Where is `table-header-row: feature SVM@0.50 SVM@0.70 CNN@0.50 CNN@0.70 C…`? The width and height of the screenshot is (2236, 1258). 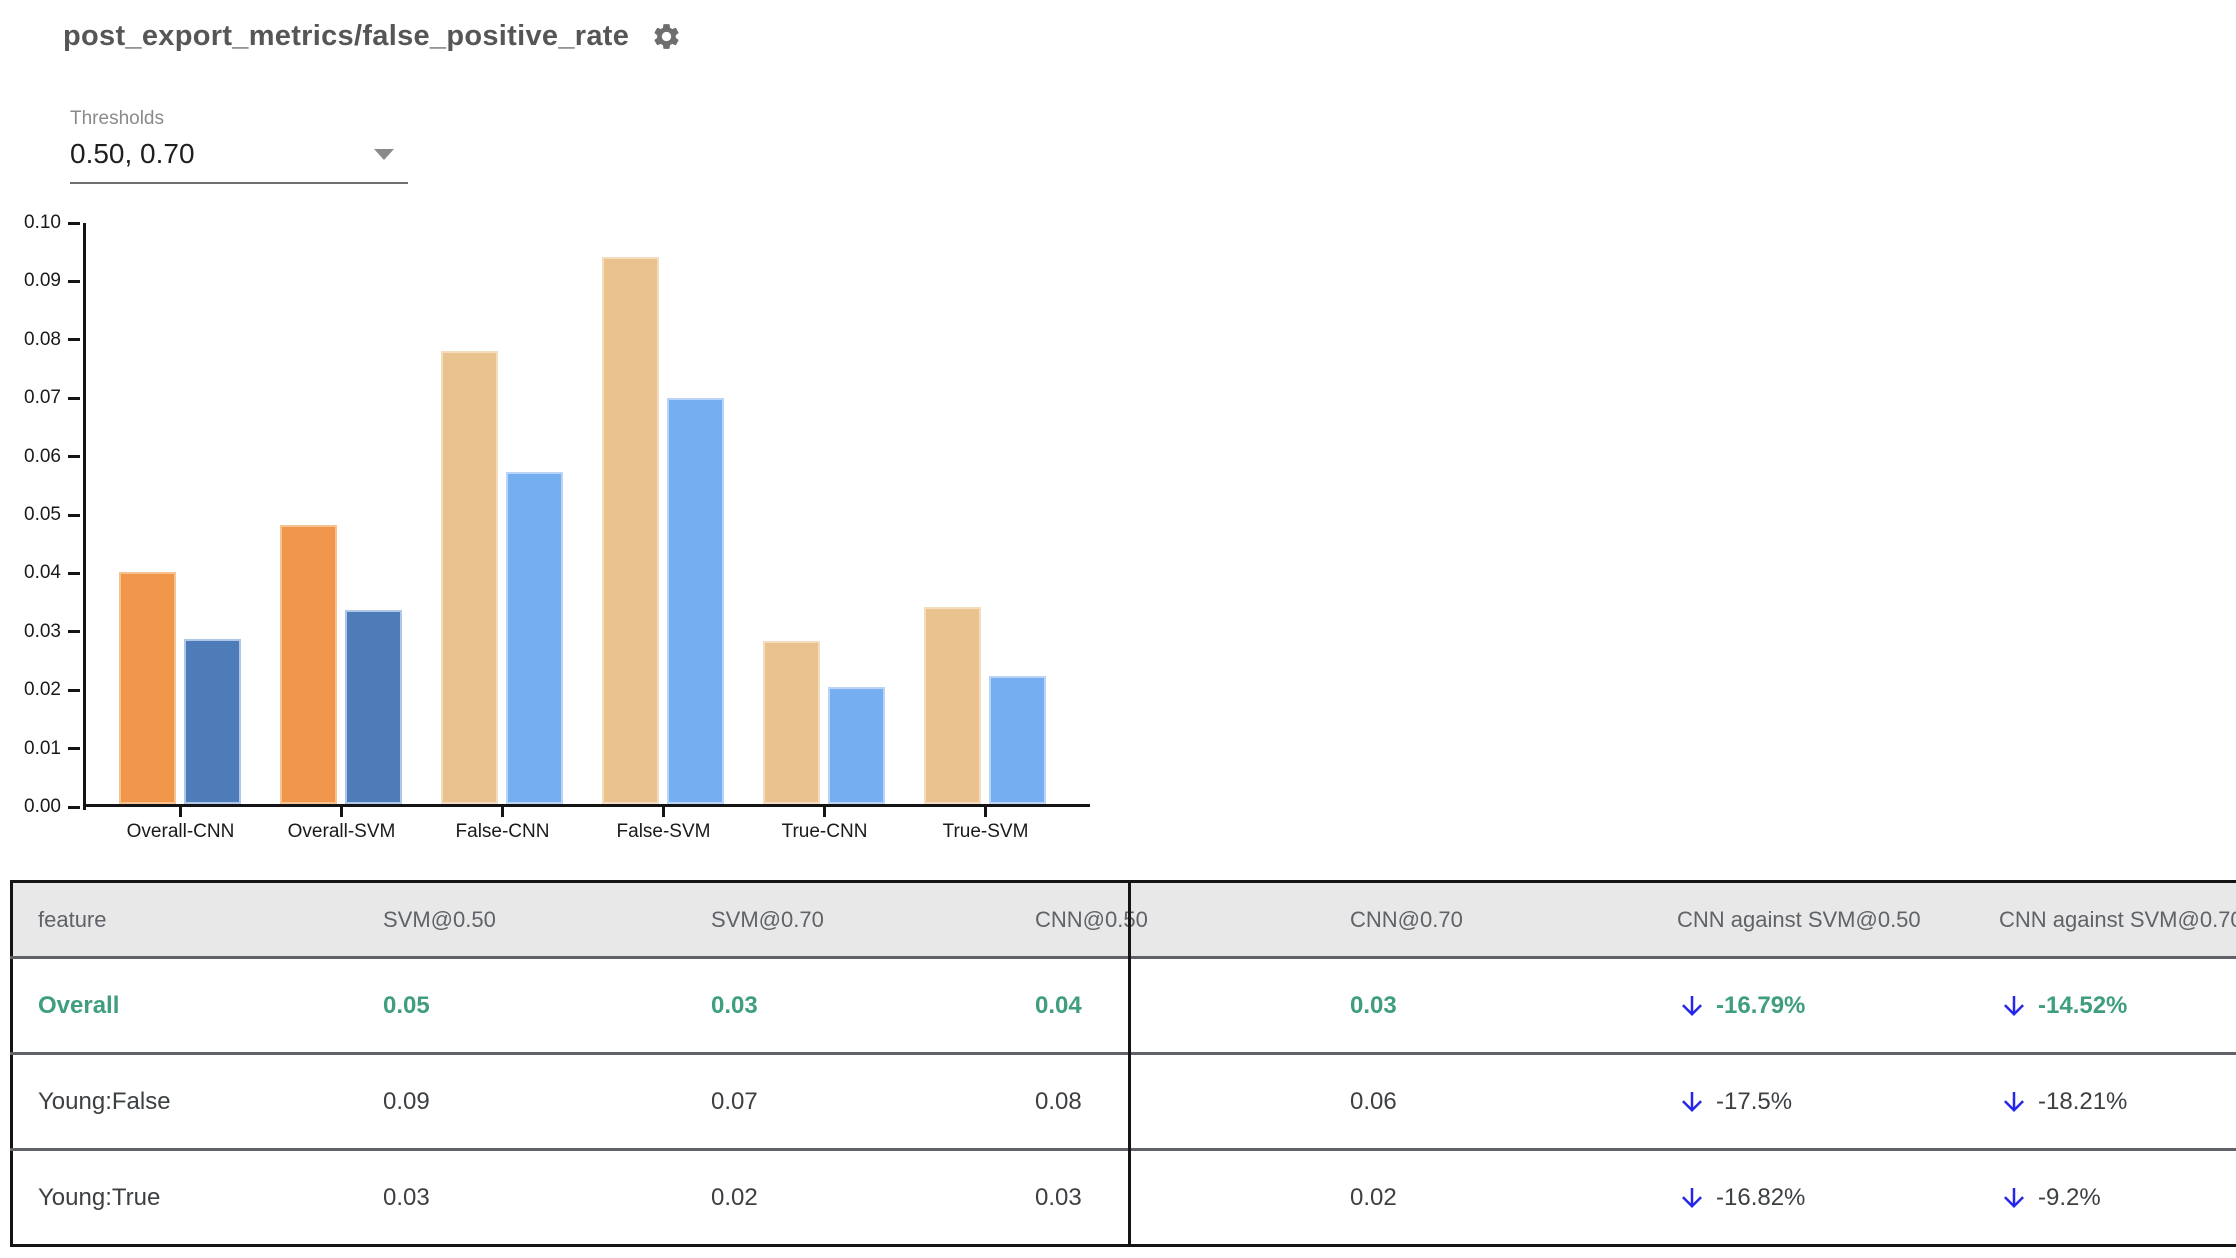 table-header-row: feature SVM@0.50 SVM@0.70 CNN@0.50 CNN@0.70 C… is located at coordinates (1123, 920).